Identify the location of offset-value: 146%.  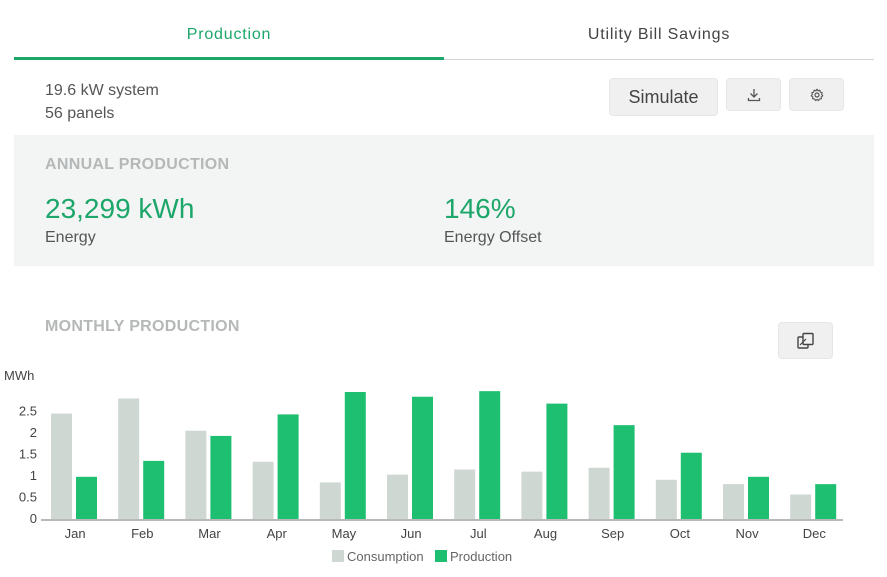
(480, 208).